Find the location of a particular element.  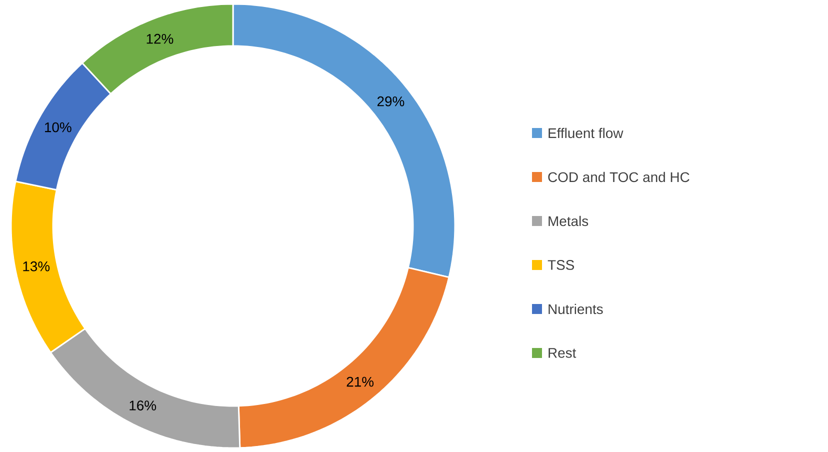

data-label: 21% is located at coordinates (360, 381).